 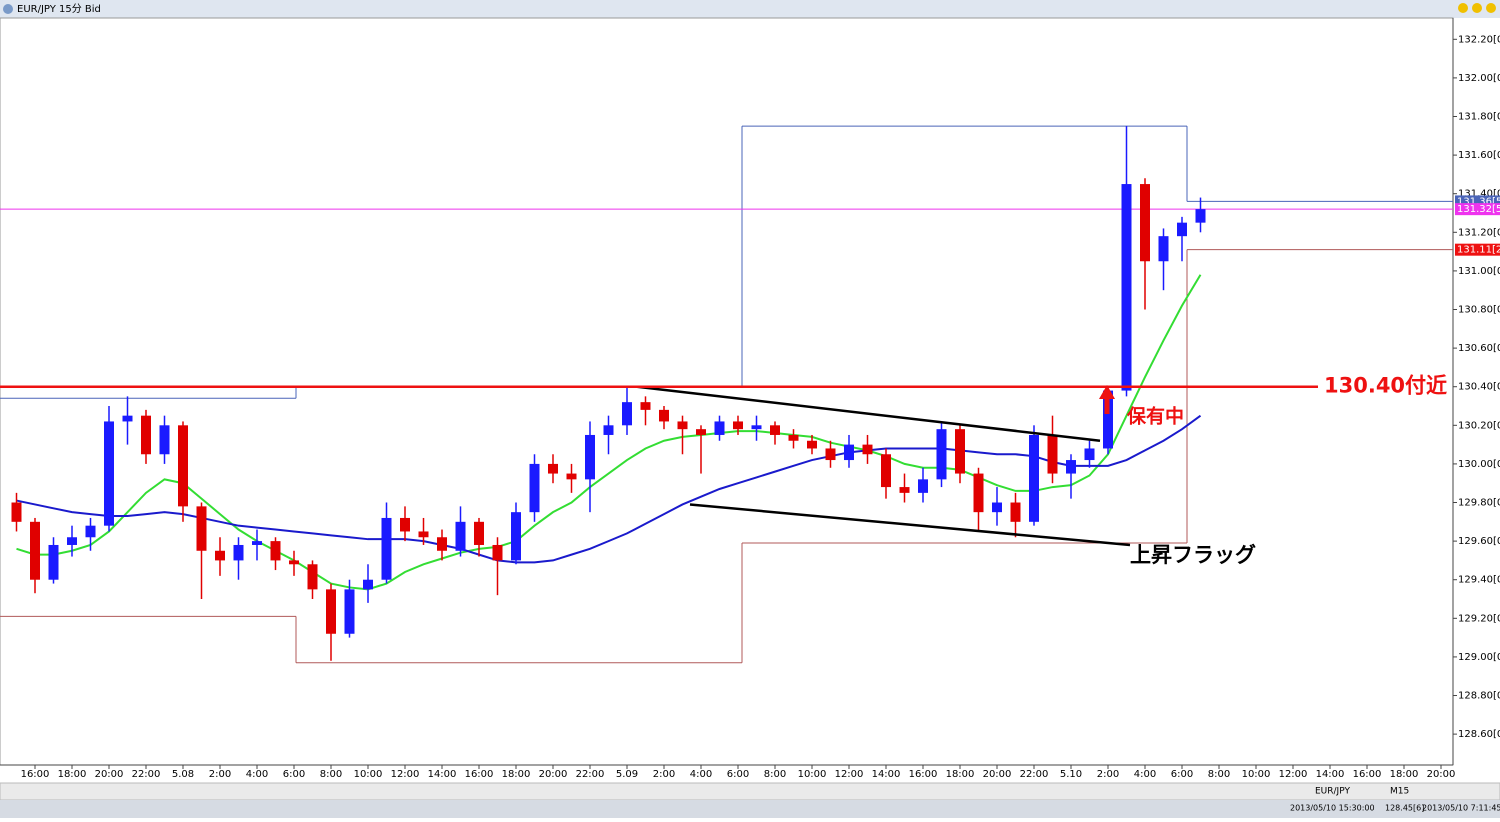 What do you see at coordinates (750, 809) in the screenshot?
I see `status-bar` at bounding box center [750, 809].